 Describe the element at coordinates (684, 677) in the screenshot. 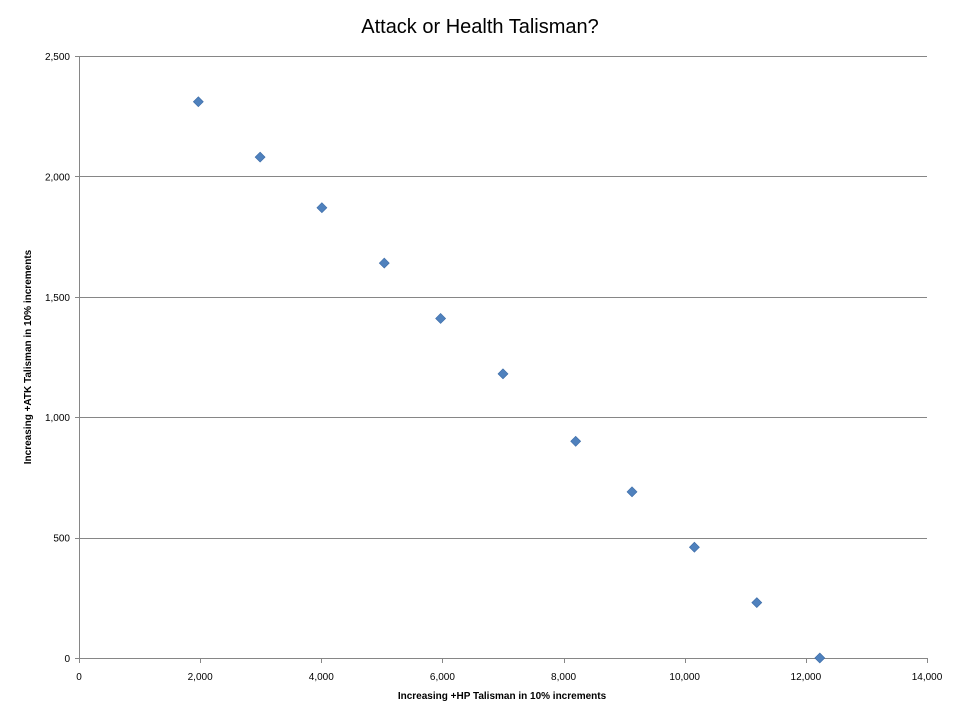

I see `x-tick-label: 10,000` at that location.